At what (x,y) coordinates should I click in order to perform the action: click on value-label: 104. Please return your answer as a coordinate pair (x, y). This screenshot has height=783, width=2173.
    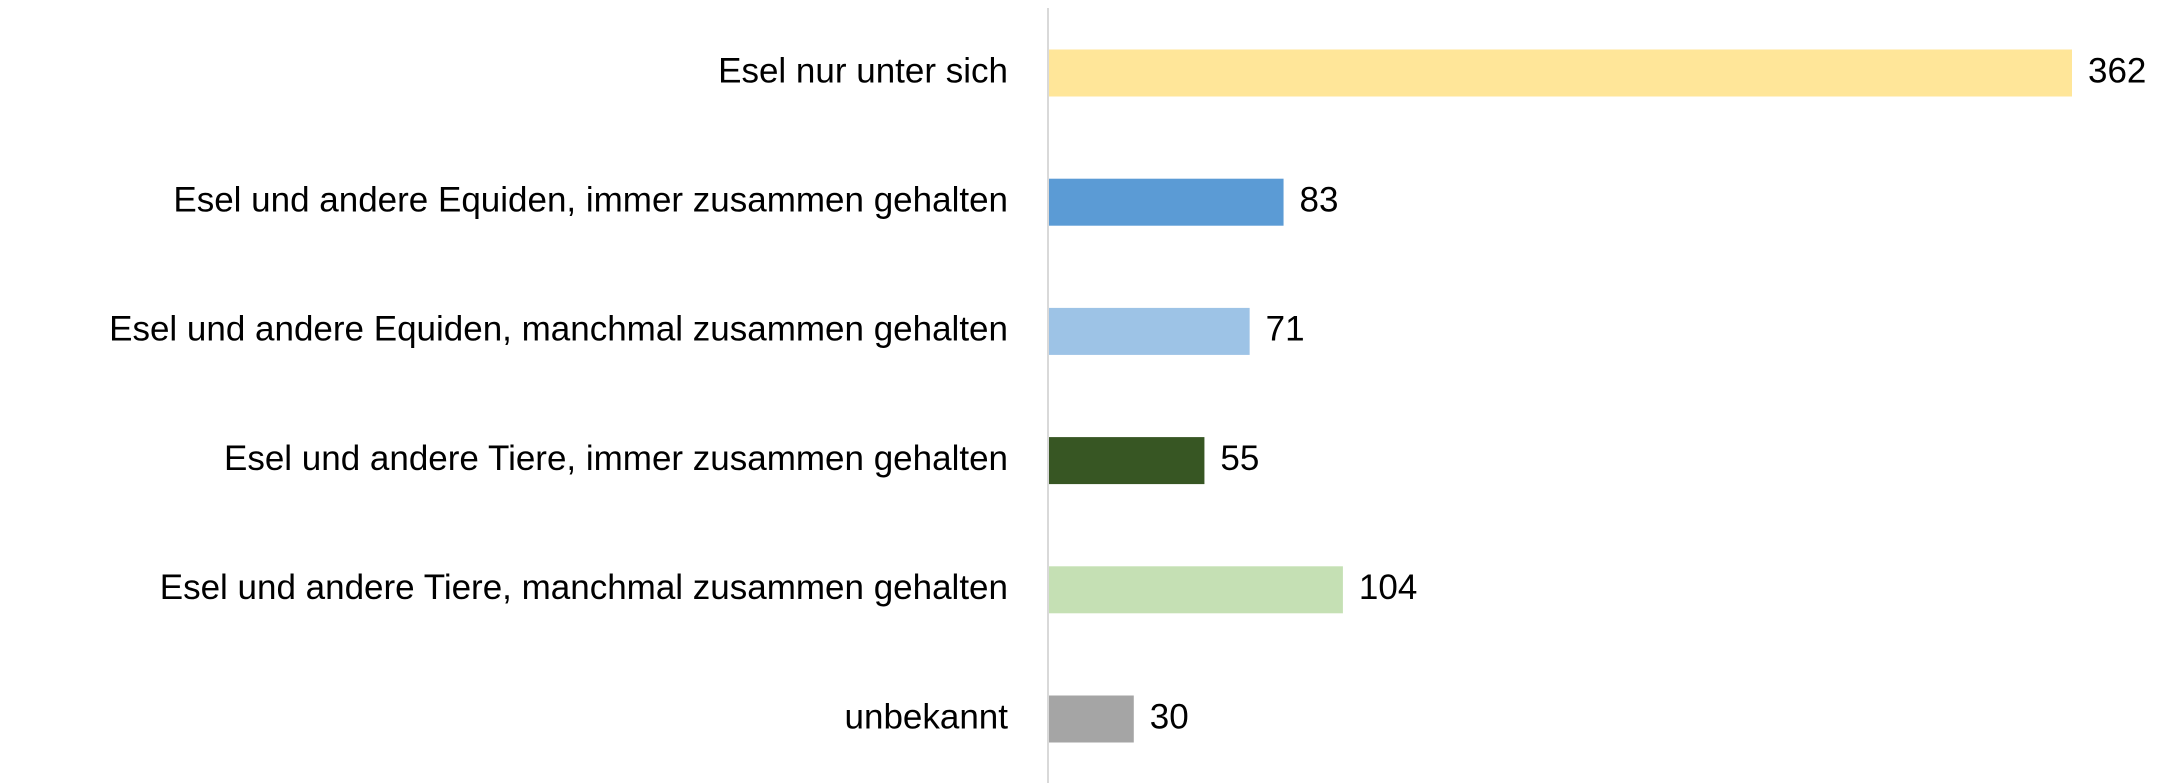
    Looking at the image, I should click on (1388, 587).